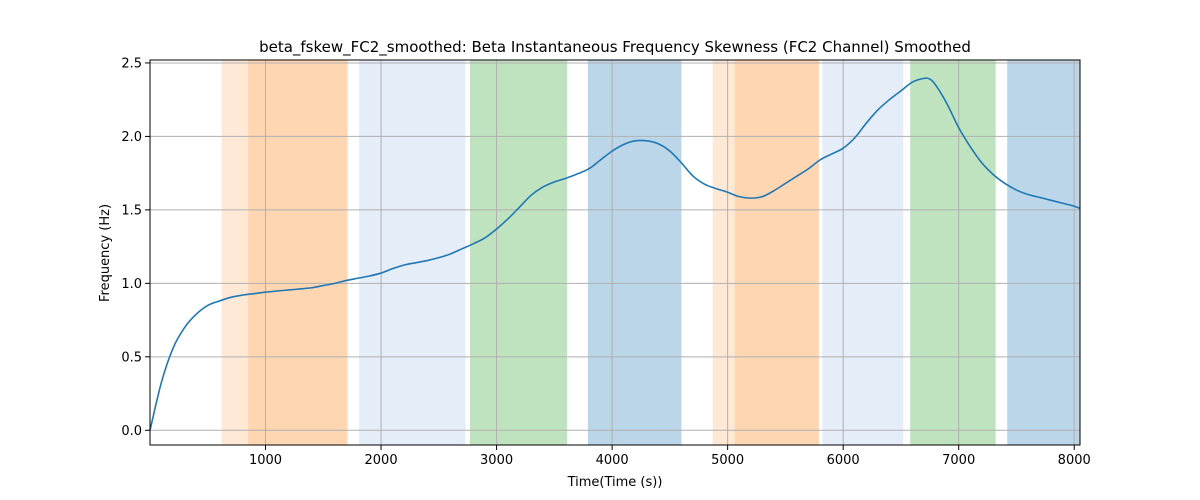 This screenshot has width=1200, height=500. What do you see at coordinates (958, 460) in the screenshot?
I see `x-tick-label: 7000` at bounding box center [958, 460].